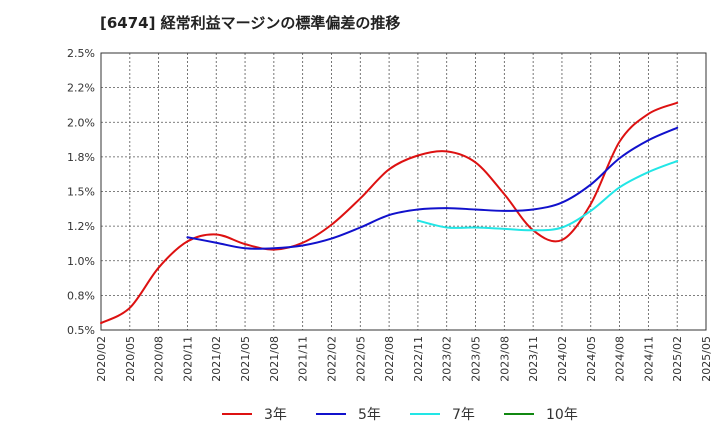 The image size is (720, 440). I want to click on x-tick-label: 2024/05, so click(591, 359).